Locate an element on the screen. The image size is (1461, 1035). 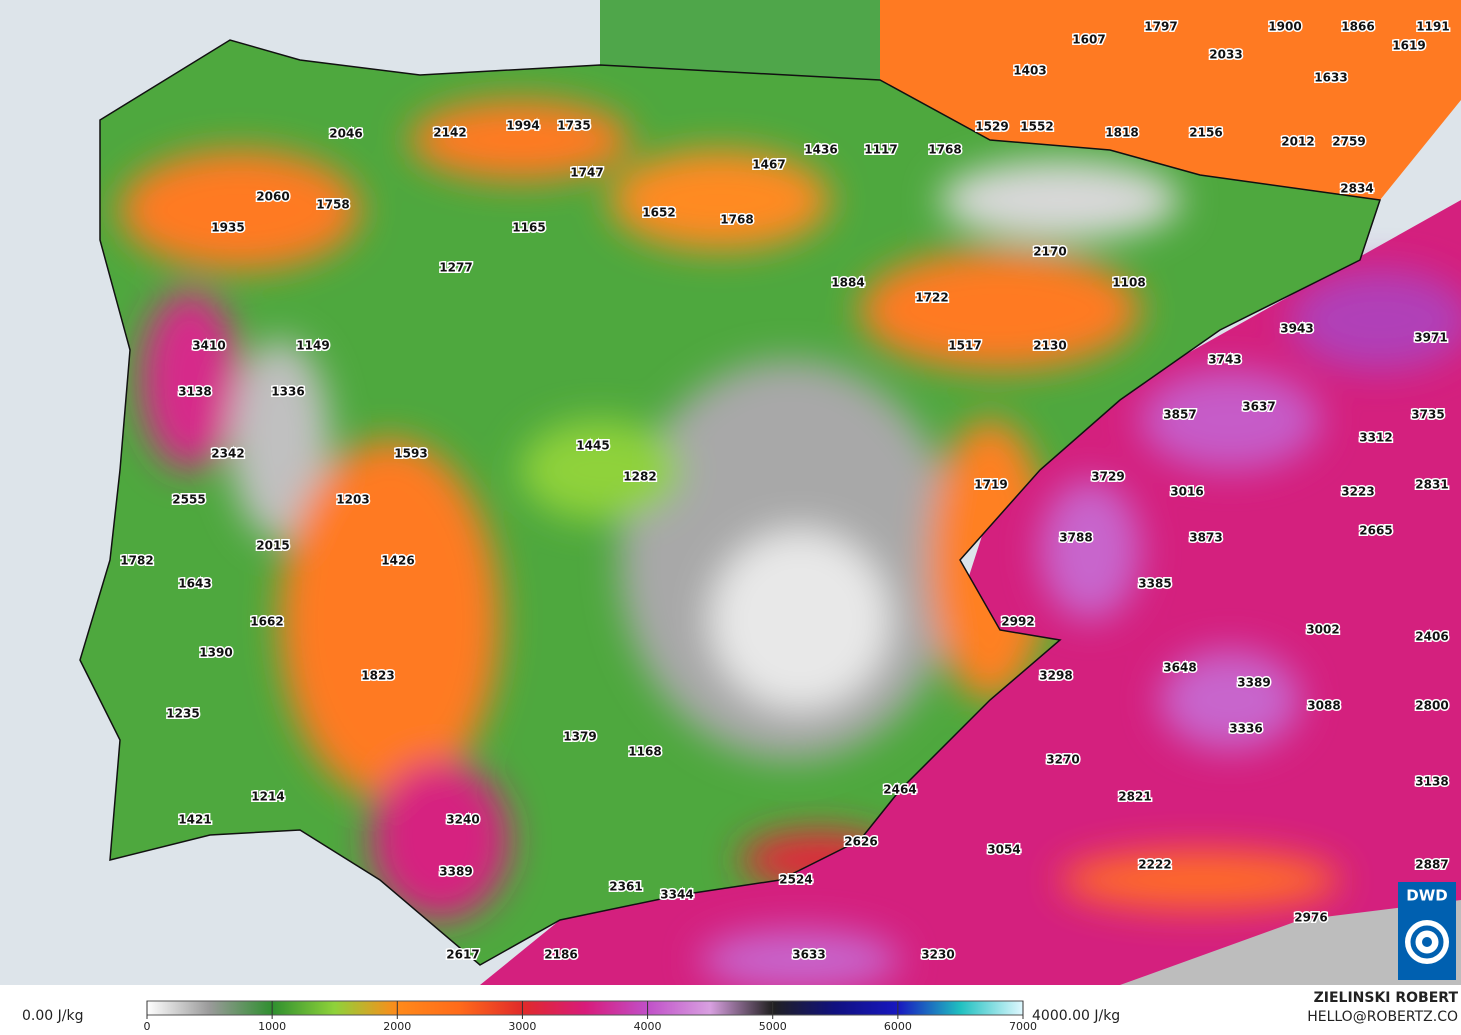
value-label: 2976 is located at coordinates (1310, 918).